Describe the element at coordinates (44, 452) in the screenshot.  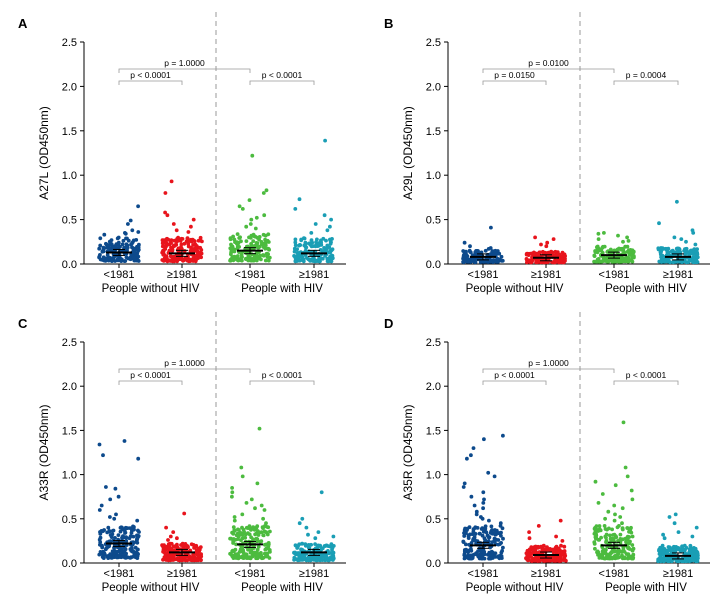
I see `y-axis-title: A33R (OD450nm)` at that location.